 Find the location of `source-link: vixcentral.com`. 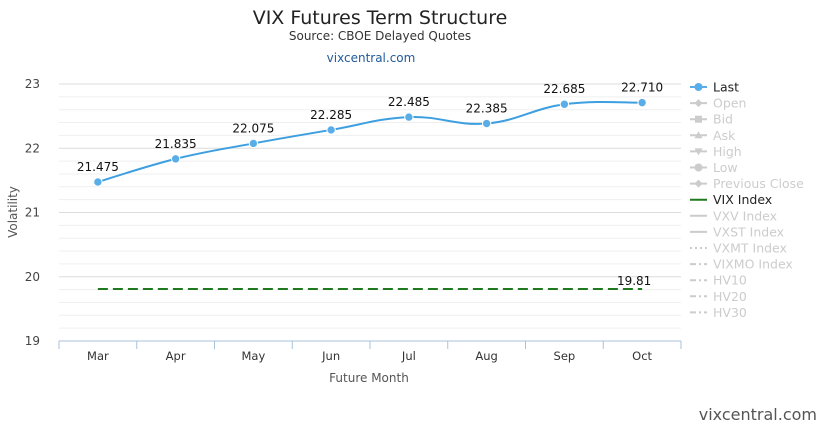

source-link: vixcentral.com is located at coordinates (371, 58).